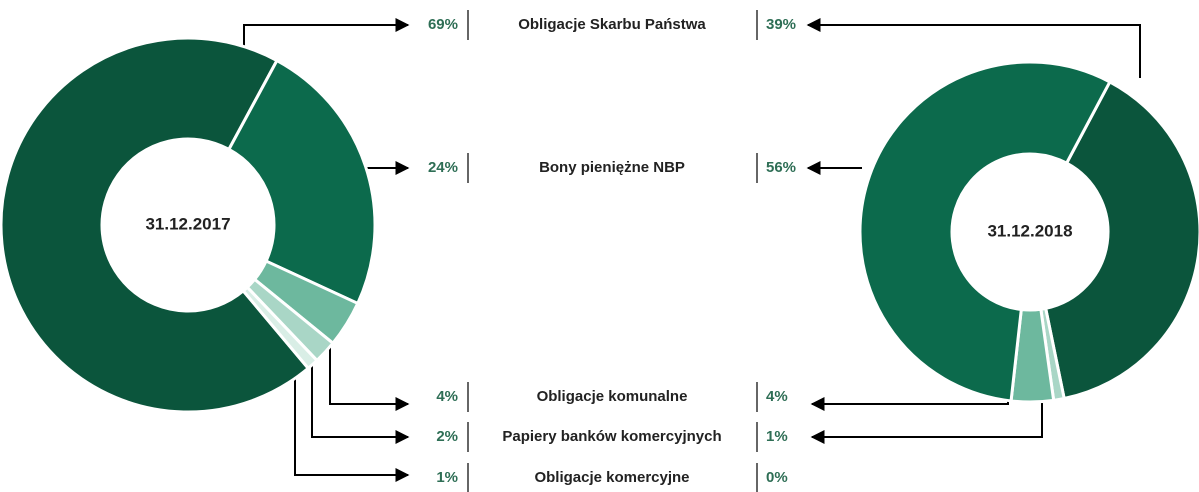  What do you see at coordinates (612, 167) in the screenshot?
I see `category-label: Bony pieniężne NBP` at bounding box center [612, 167].